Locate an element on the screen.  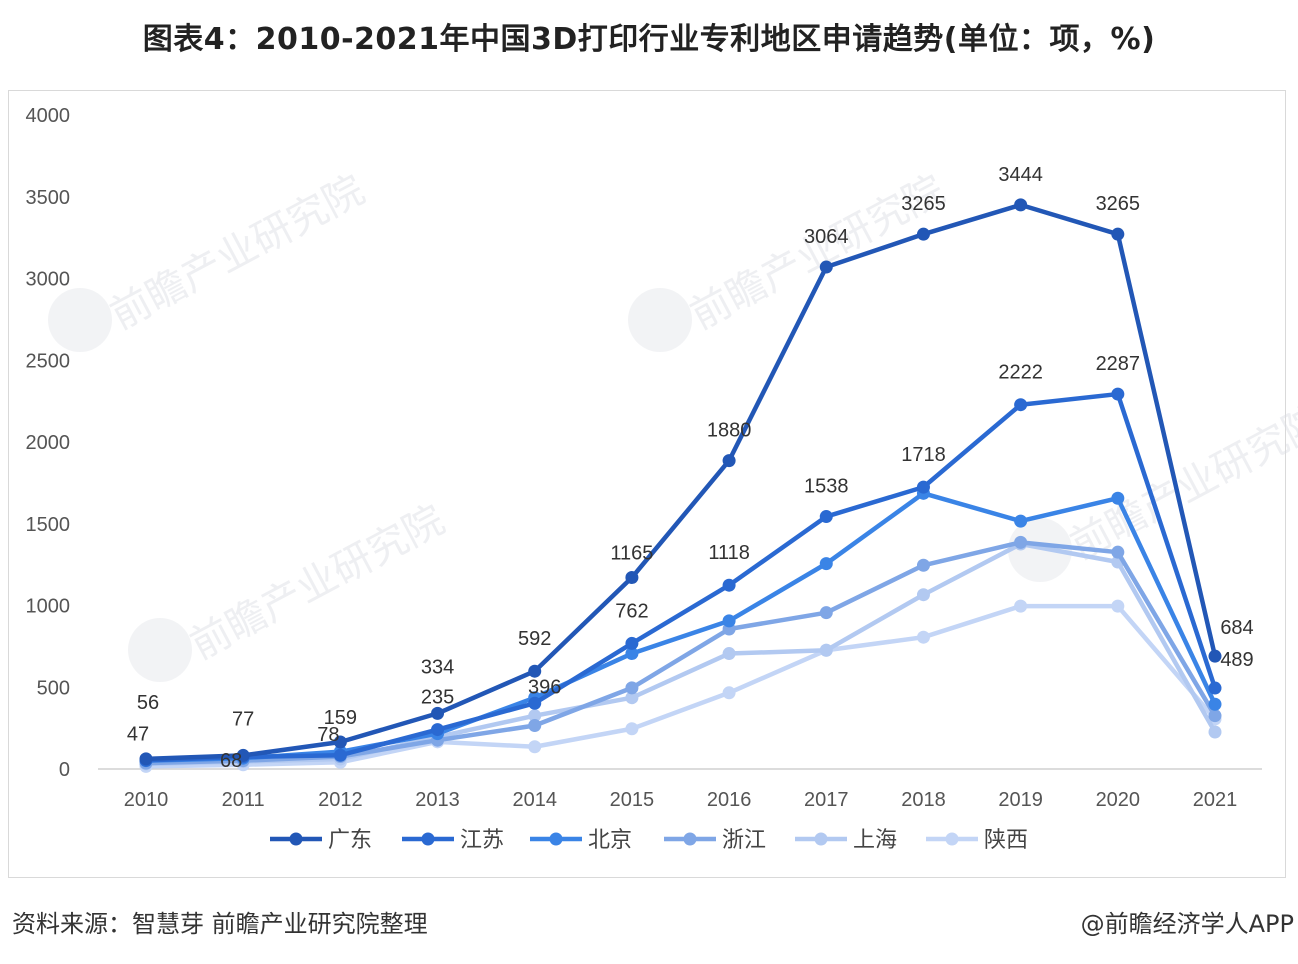
data-label: 159 is located at coordinates (340, 718).